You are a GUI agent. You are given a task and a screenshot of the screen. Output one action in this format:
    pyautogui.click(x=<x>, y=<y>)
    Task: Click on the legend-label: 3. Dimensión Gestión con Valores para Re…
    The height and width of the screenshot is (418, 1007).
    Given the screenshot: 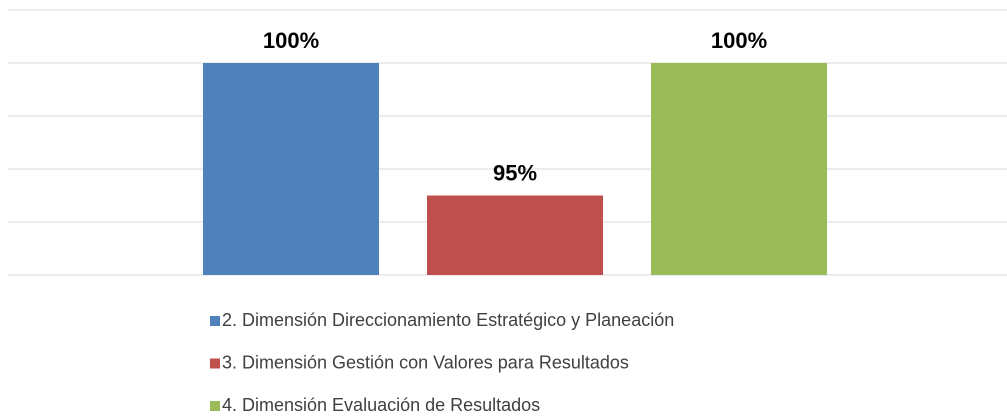 What is the action you would take?
    pyautogui.click(x=425, y=362)
    